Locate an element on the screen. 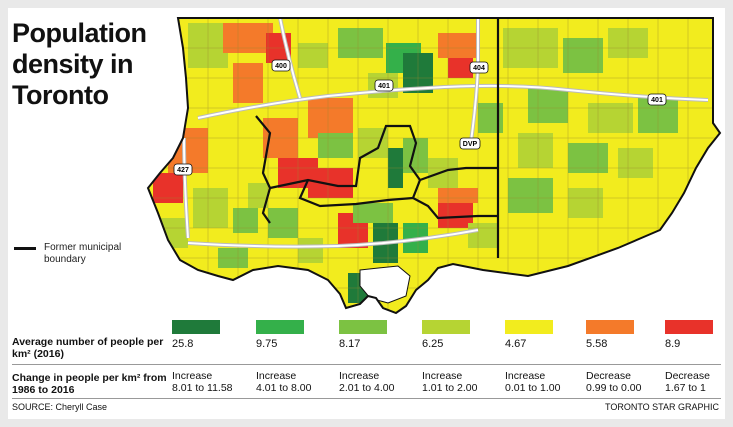 Image resolution: width=733 pixels, height=427 pixels. legend-change: Decrease 0.99 to 0.00 is located at coordinates (613, 382).